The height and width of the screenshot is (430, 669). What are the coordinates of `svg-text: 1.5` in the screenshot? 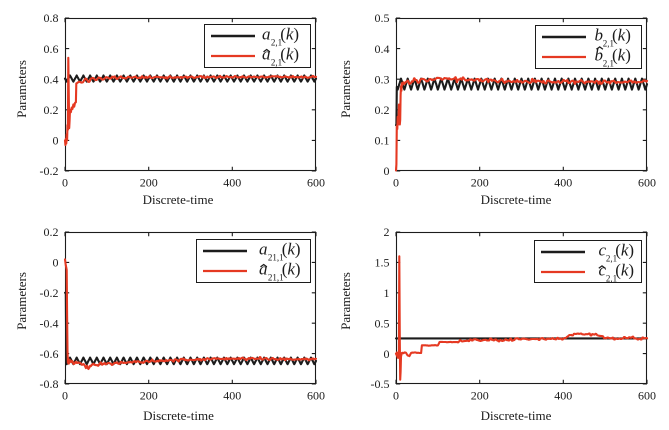 It's located at (382, 263).